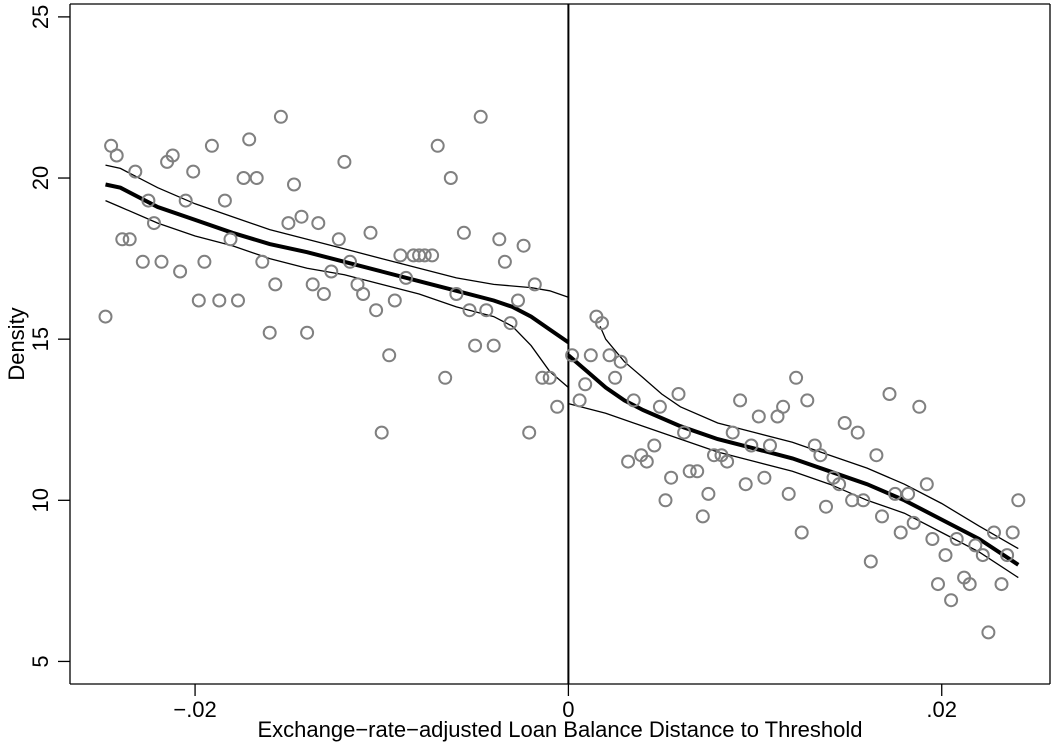 Image resolution: width=1051 pixels, height=742 pixels. What do you see at coordinates (568, 709) in the screenshot?
I see `x-tick-label: 0` at bounding box center [568, 709].